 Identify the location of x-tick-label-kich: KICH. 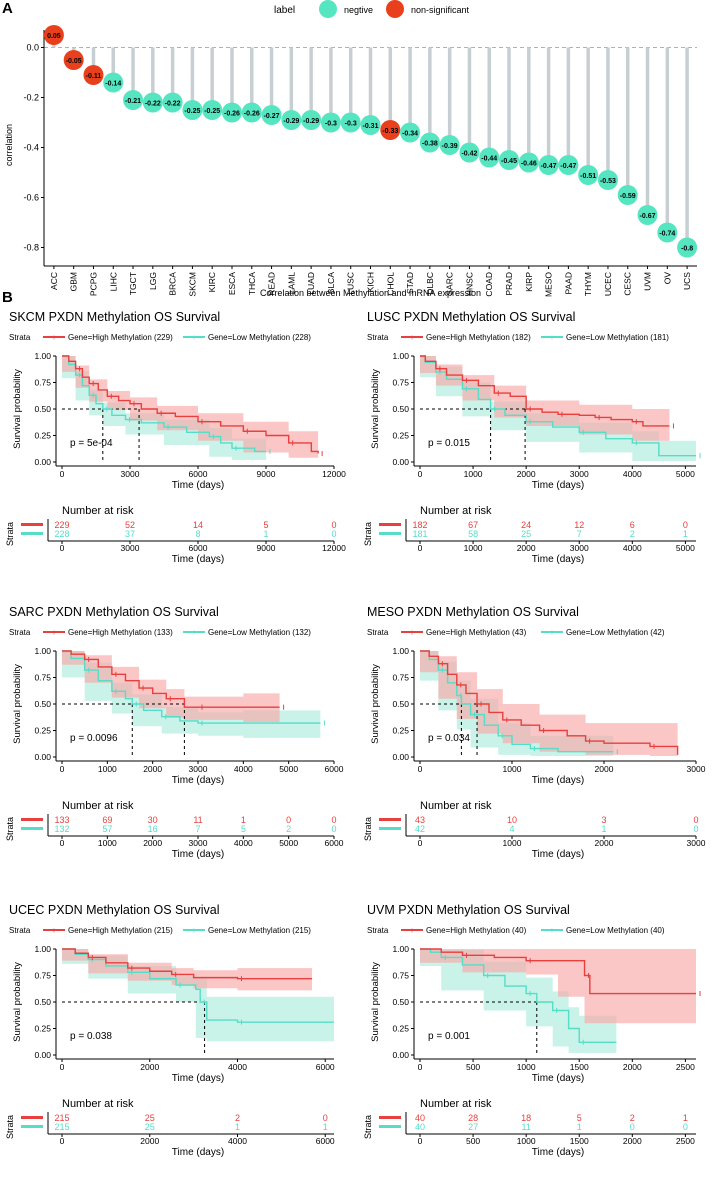
(371, 282).